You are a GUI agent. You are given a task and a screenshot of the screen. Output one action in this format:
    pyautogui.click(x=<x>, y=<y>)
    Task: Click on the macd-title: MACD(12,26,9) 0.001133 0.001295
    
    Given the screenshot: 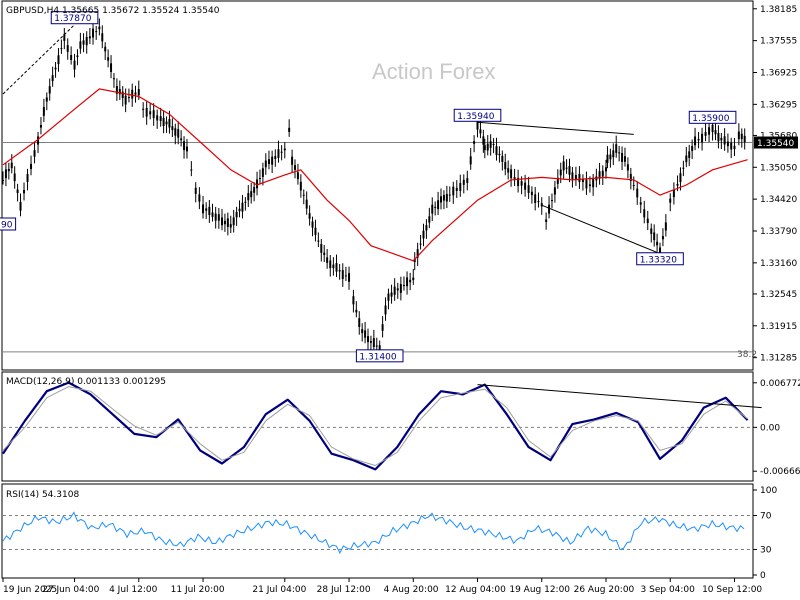 What is the action you would take?
    pyautogui.click(x=86, y=382)
    